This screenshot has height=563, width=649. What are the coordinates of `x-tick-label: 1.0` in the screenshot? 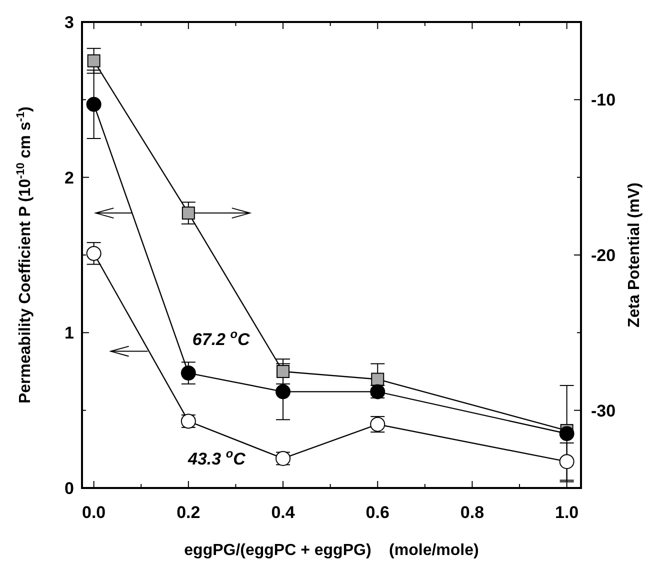 It's located at (566, 512).